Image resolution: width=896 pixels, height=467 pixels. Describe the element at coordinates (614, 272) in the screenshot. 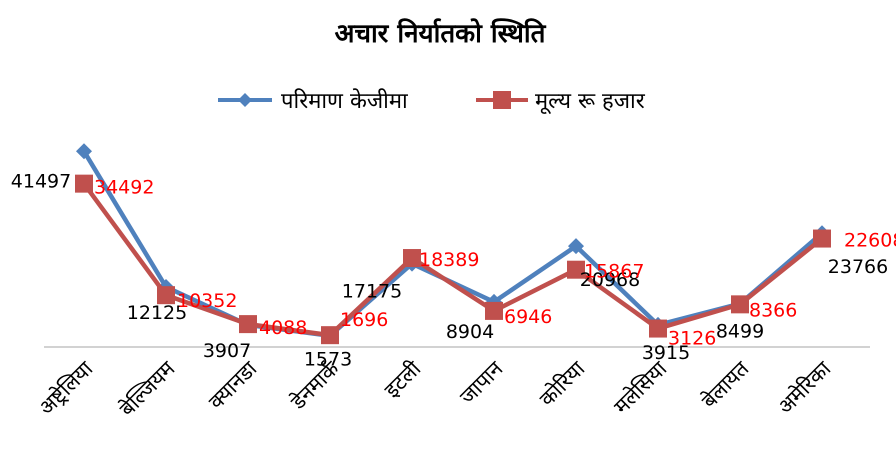

I see `data-label-series-1-6: 15867` at that location.